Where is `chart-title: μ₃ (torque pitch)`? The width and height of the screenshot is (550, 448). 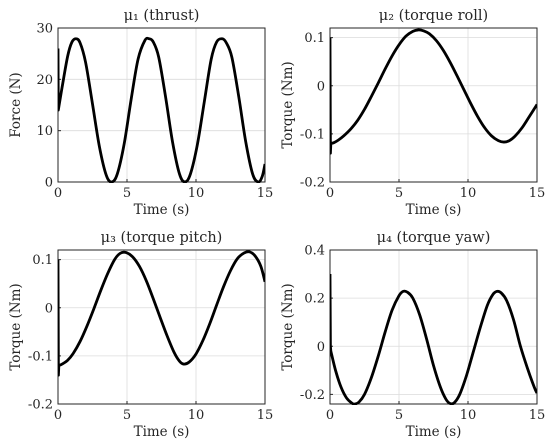
chart-title: μ₃ (torque pitch) is located at coordinates (162, 238).